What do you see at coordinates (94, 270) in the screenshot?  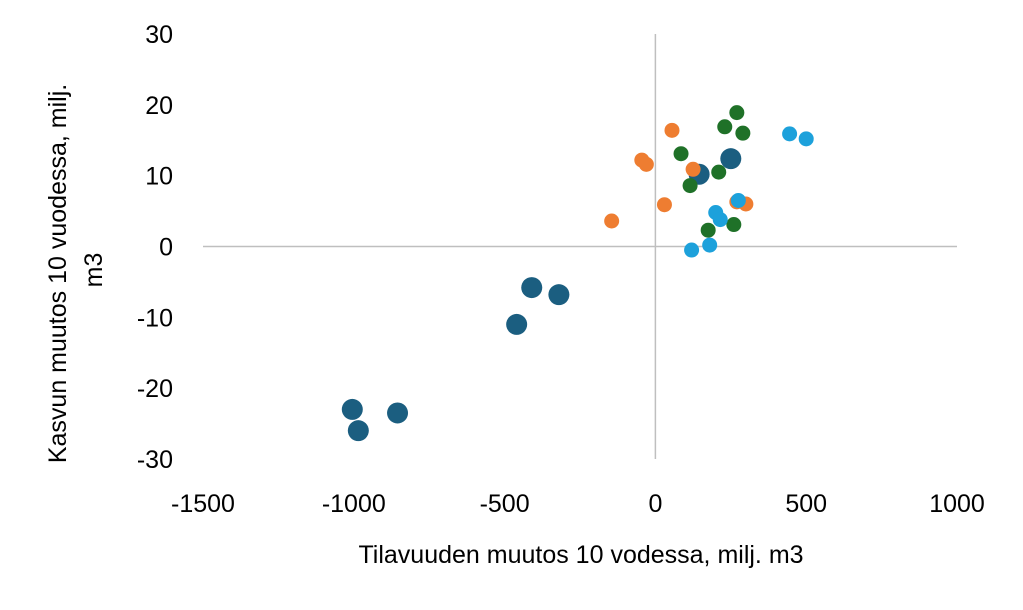 I see `y-axis-title-line-2: m3` at bounding box center [94, 270].